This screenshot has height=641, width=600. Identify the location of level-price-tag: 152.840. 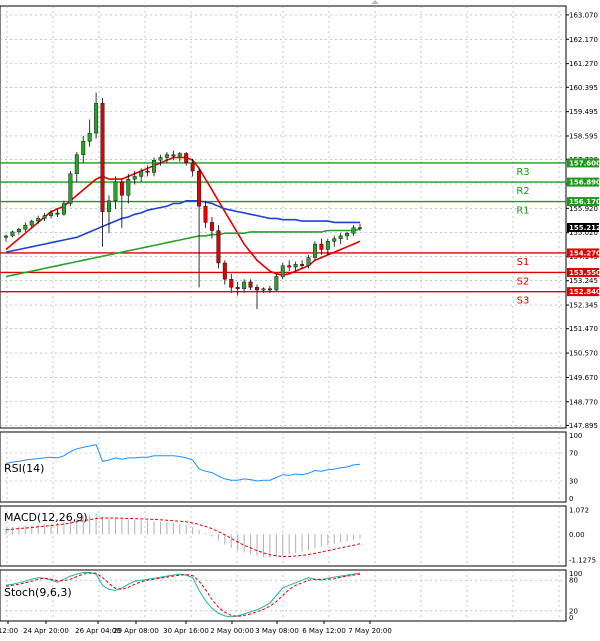
(584, 292).